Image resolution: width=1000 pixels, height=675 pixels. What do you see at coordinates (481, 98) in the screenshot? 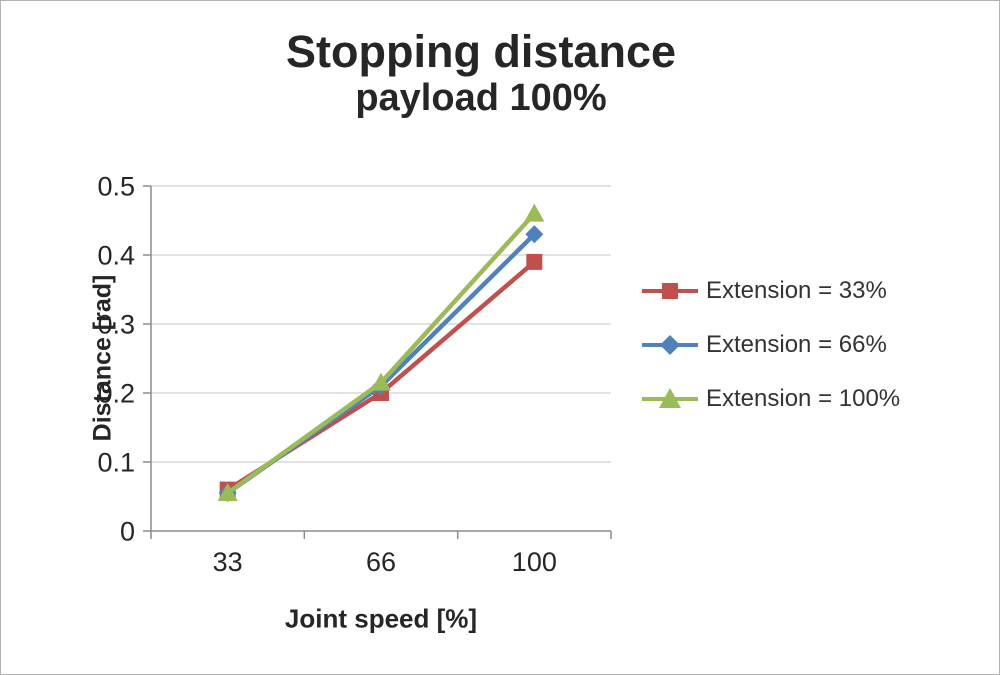
I see `chart-subtitle: payload 100%` at bounding box center [481, 98].